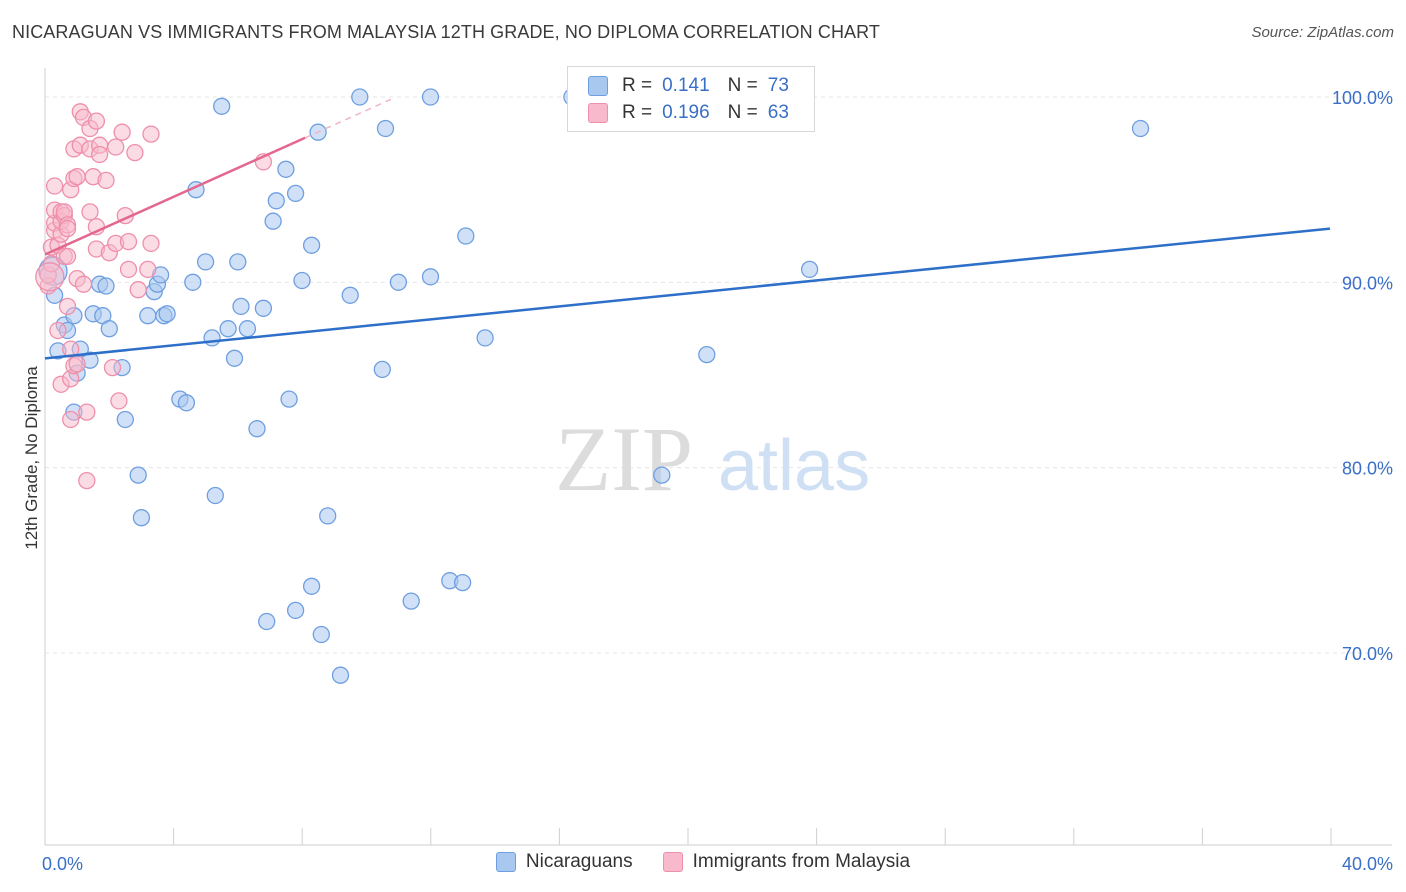  Describe the element at coordinates (778, 112) in the screenshot. I see `legend-n-value: 63` at that location.